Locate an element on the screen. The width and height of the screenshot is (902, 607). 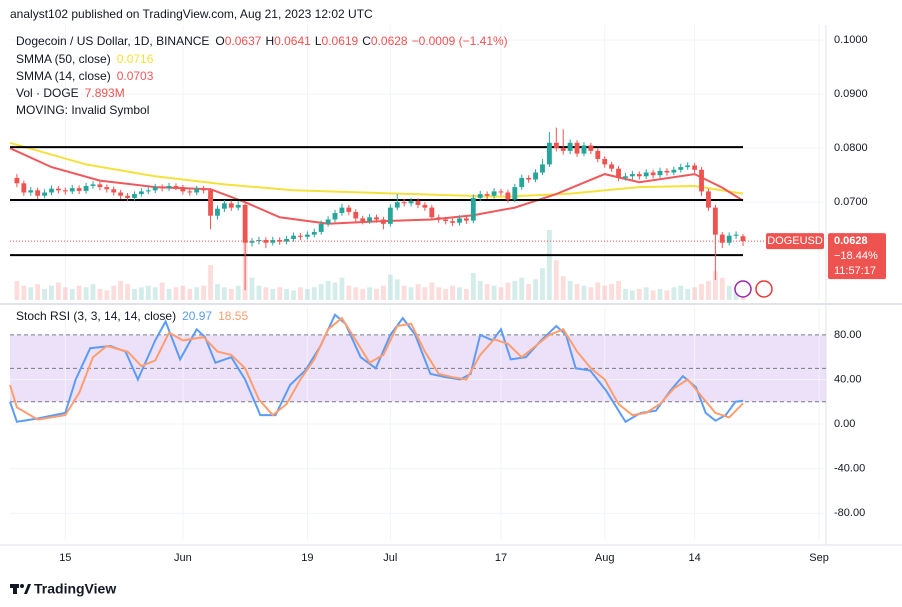
legend-name: SMMA (50, close) is located at coordinates (63, 59).